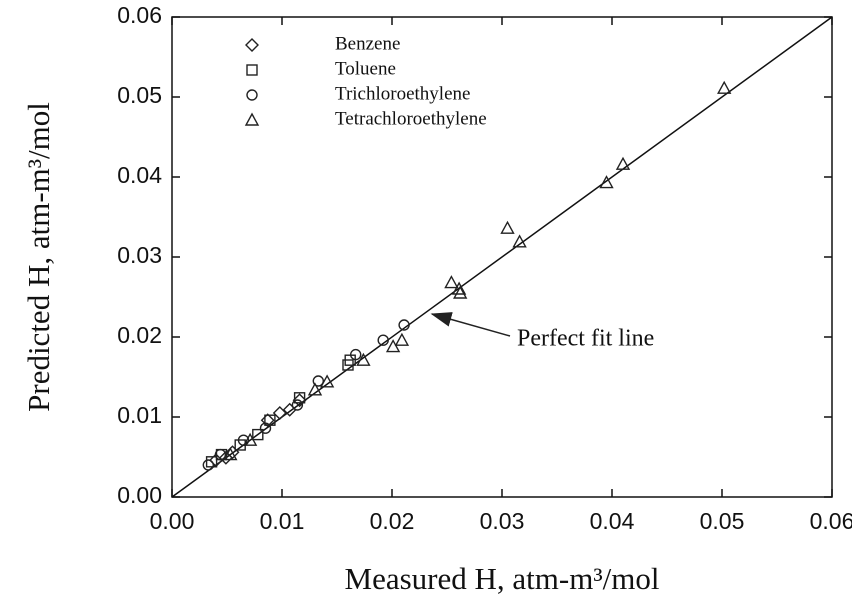 This screenshot has height=603, width=852. I want to click on x-tick-label: 0.02, so click(392, 521).